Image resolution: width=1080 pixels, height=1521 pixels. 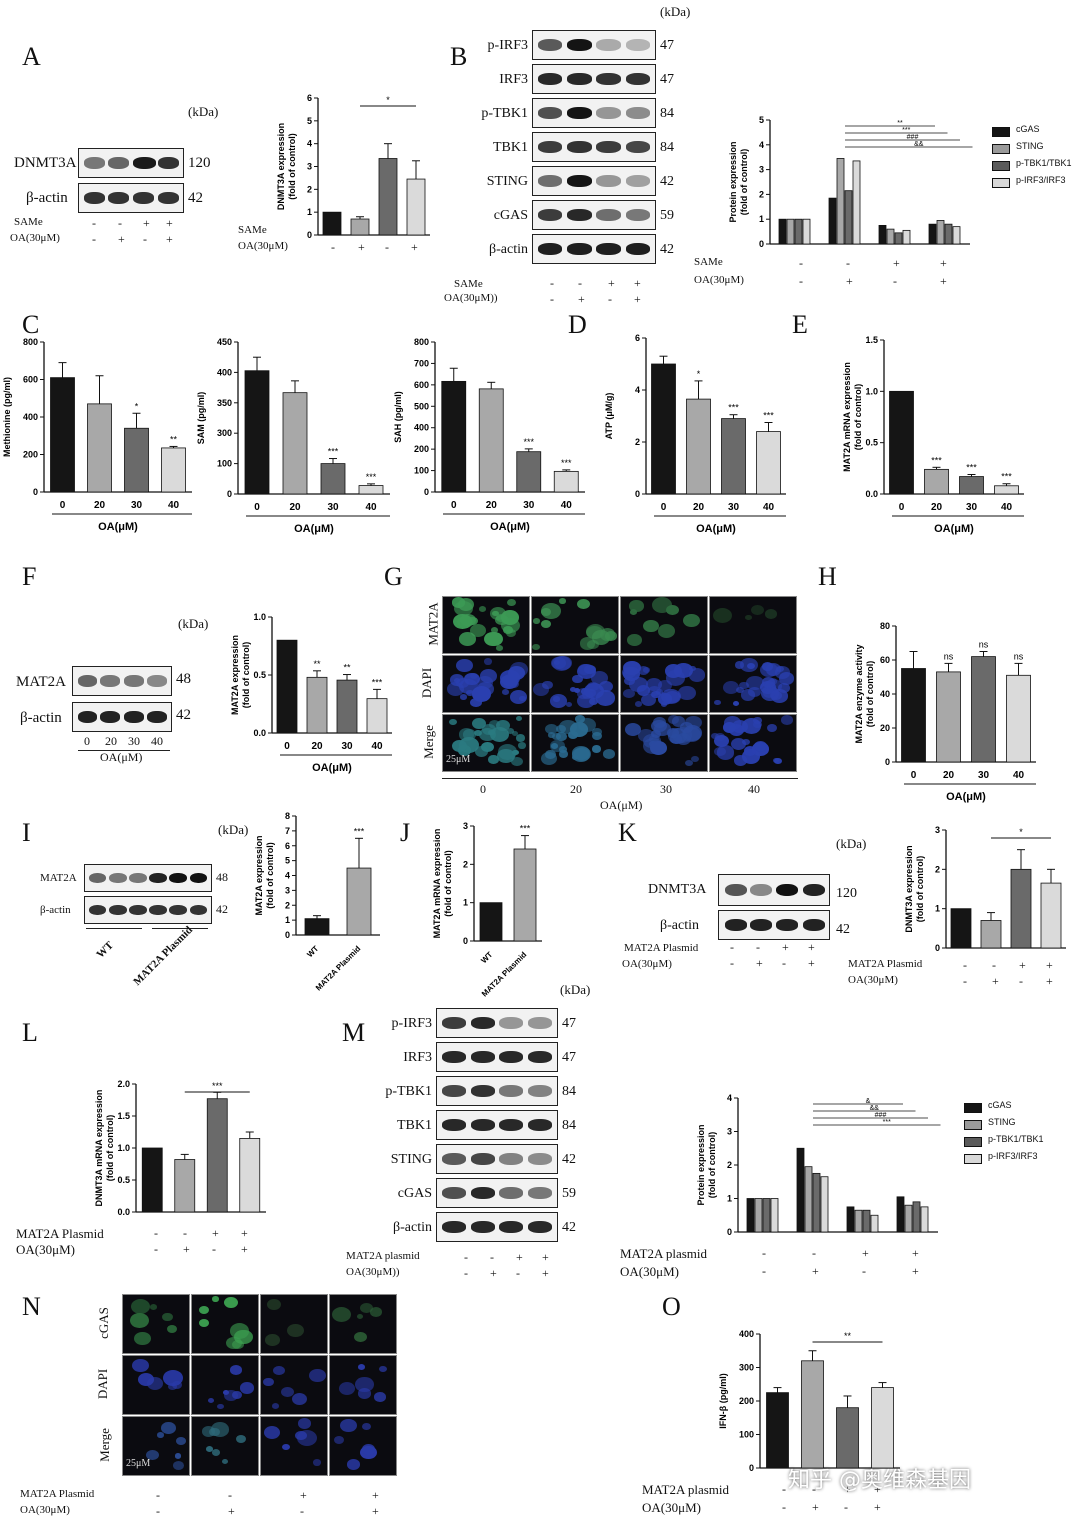 What do you see at coordinates (937, 507) in the screenshot?
I see `x-tick-label: 20` at bounding box center [937, 507].